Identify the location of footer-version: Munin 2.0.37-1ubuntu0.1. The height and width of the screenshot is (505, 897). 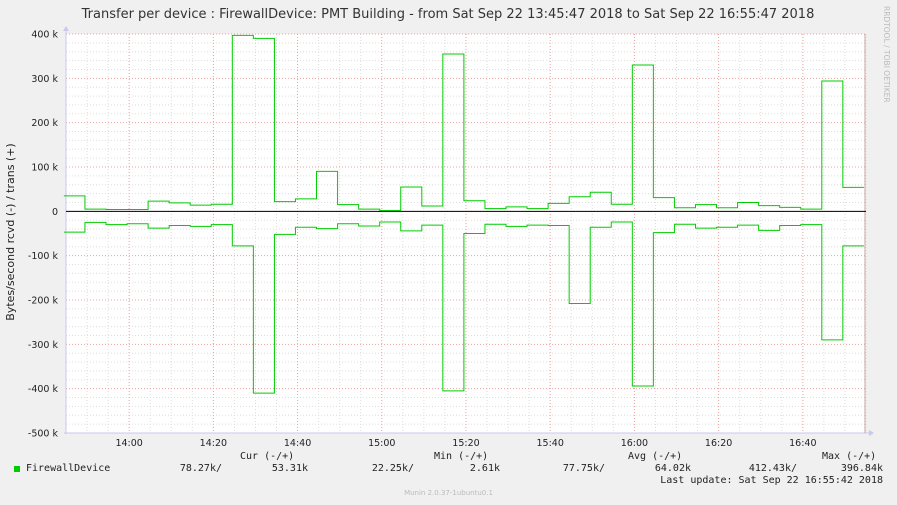
(448, 493).